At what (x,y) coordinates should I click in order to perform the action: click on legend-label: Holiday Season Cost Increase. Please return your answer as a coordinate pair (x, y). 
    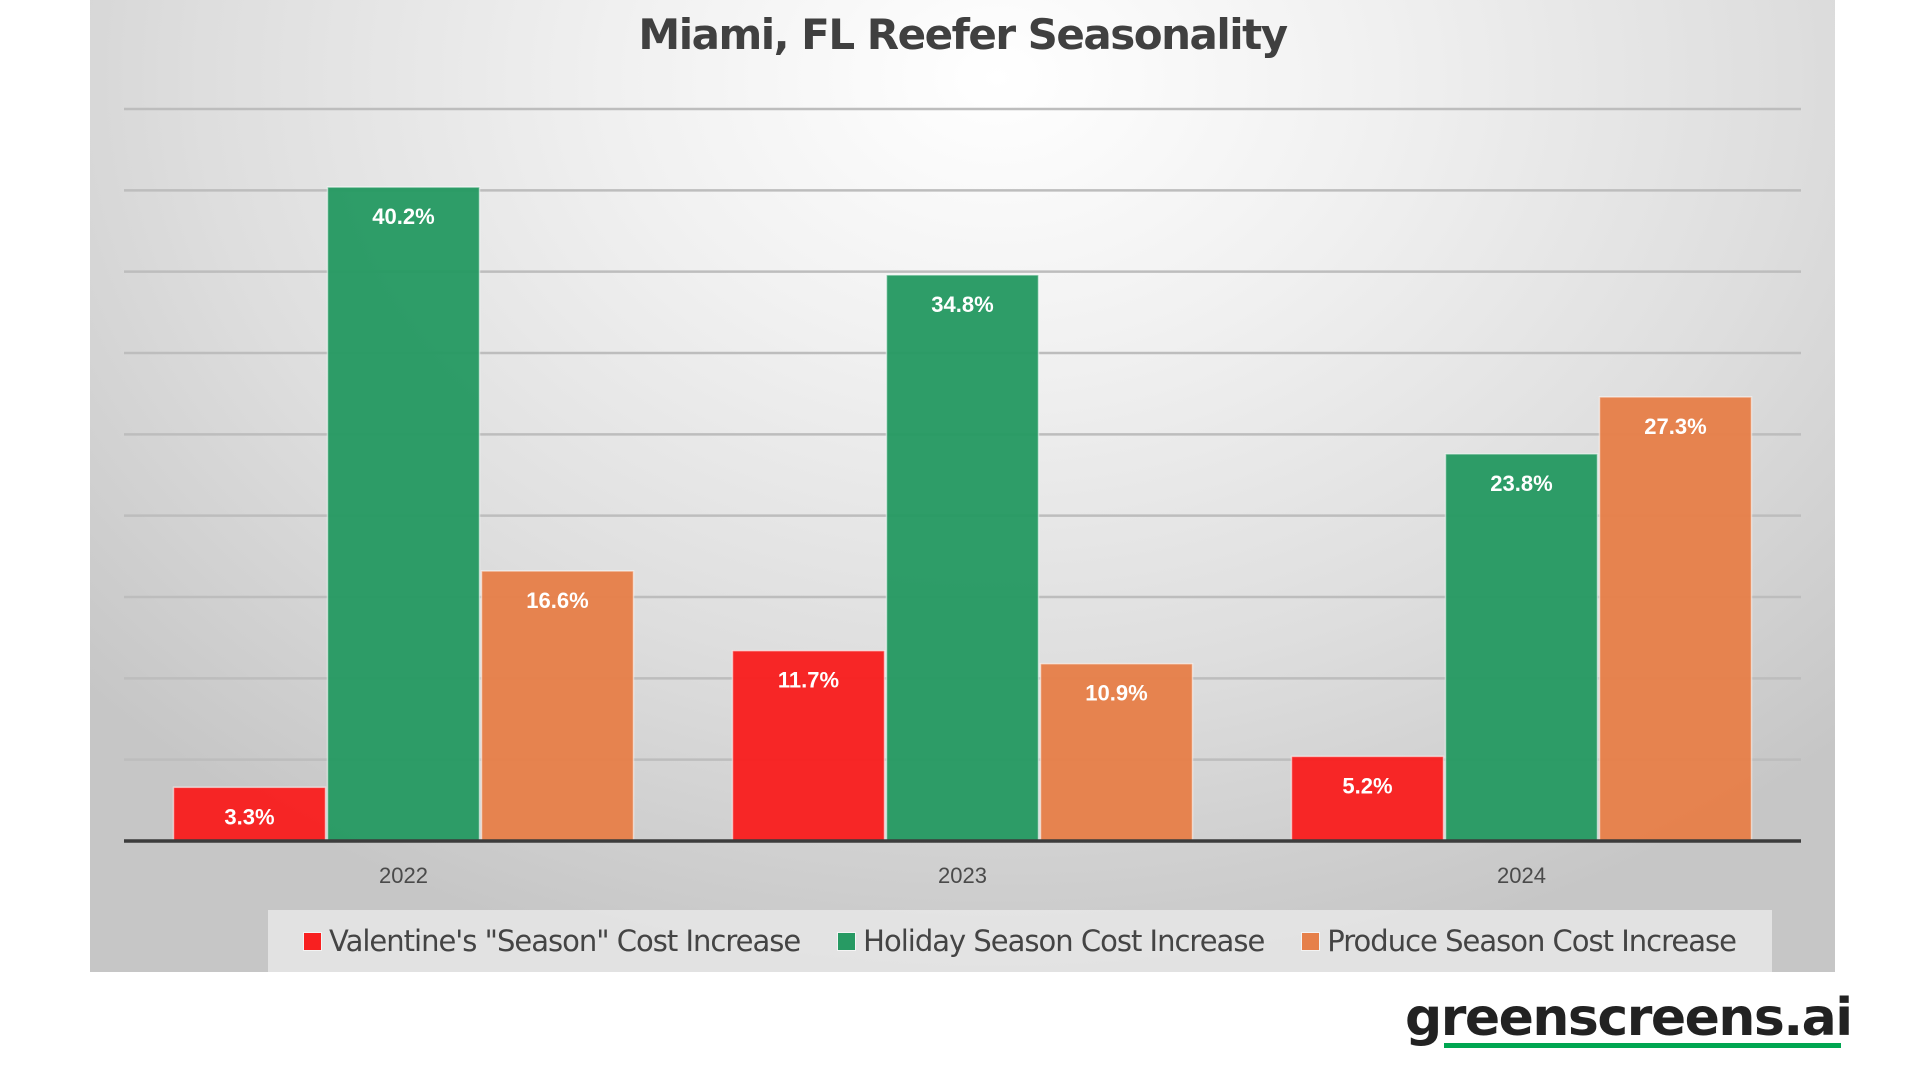
    Looking at the image, I should click on (1064, 941).